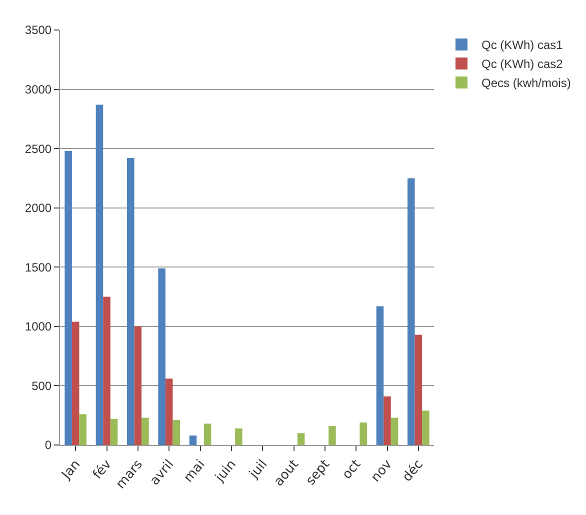 This screenshot has width=586, height=515. I want to click on y-tick-label: 1000, so click(38, 327).